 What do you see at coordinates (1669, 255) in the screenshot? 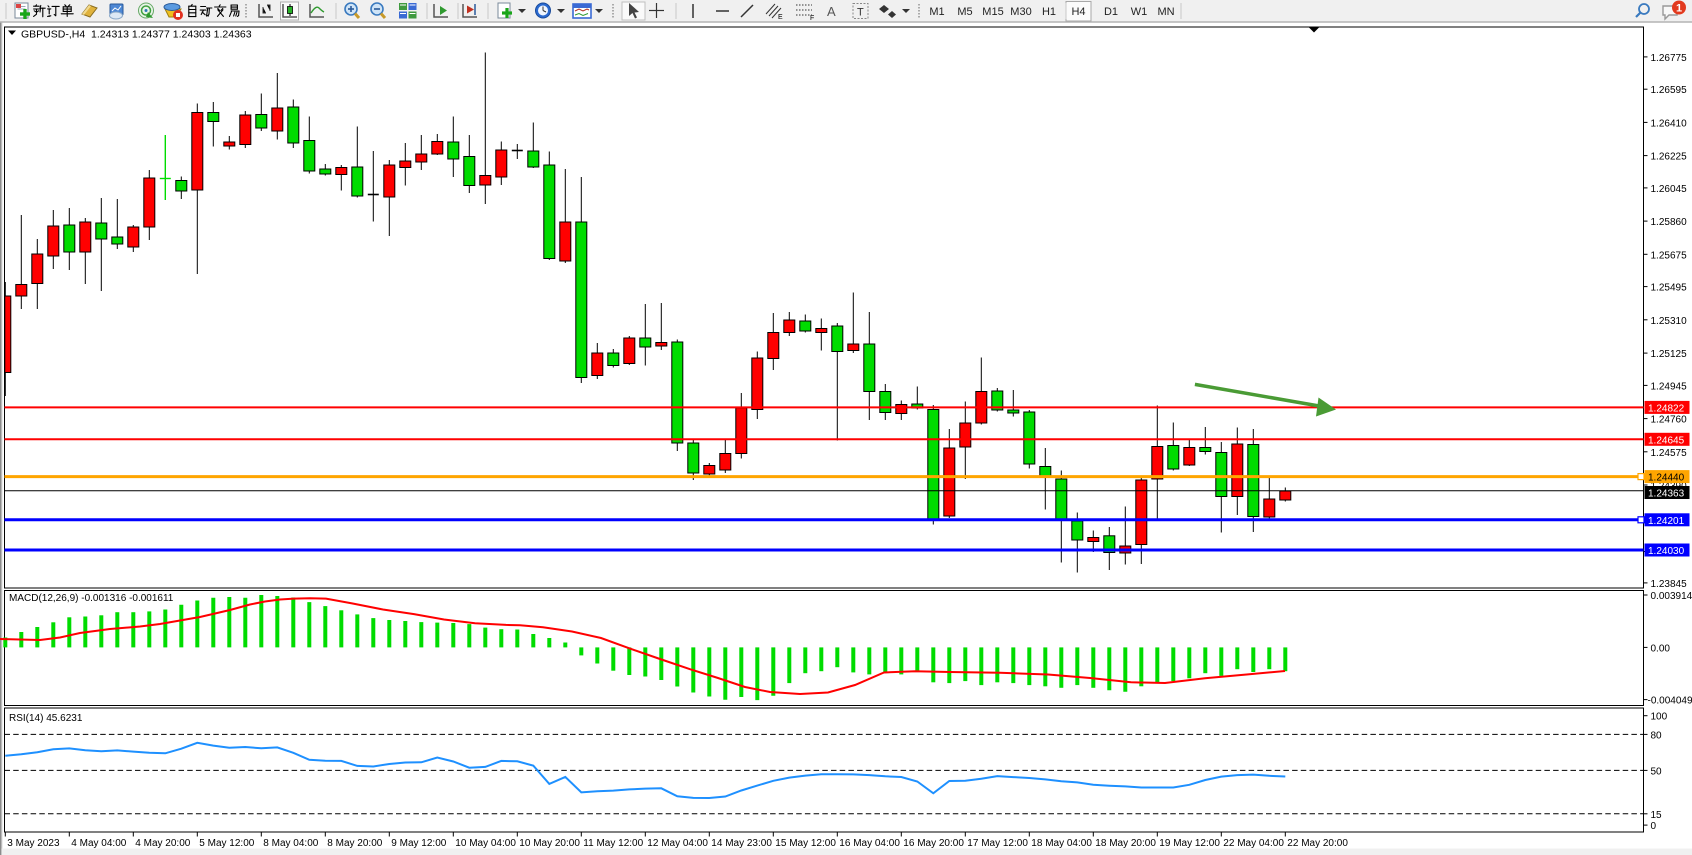
I see `svg-text: 1.25675` at bounding box center [1669, 255].